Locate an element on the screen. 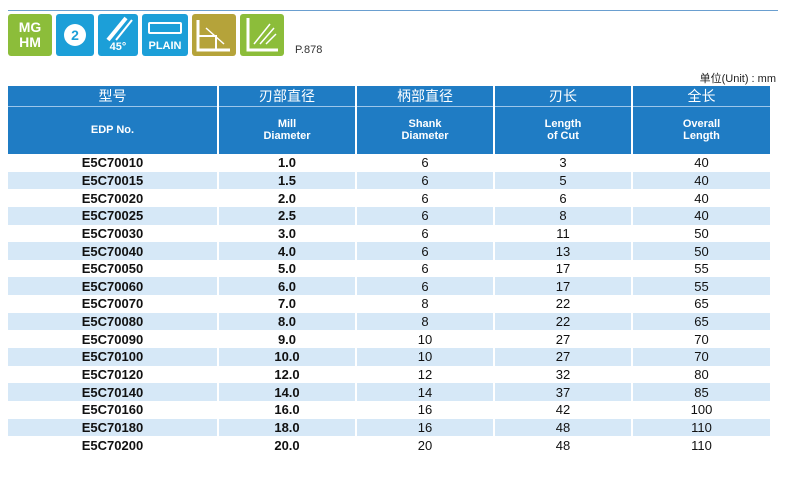  shank-label: PLAIN is located at coordinates (165, 46).